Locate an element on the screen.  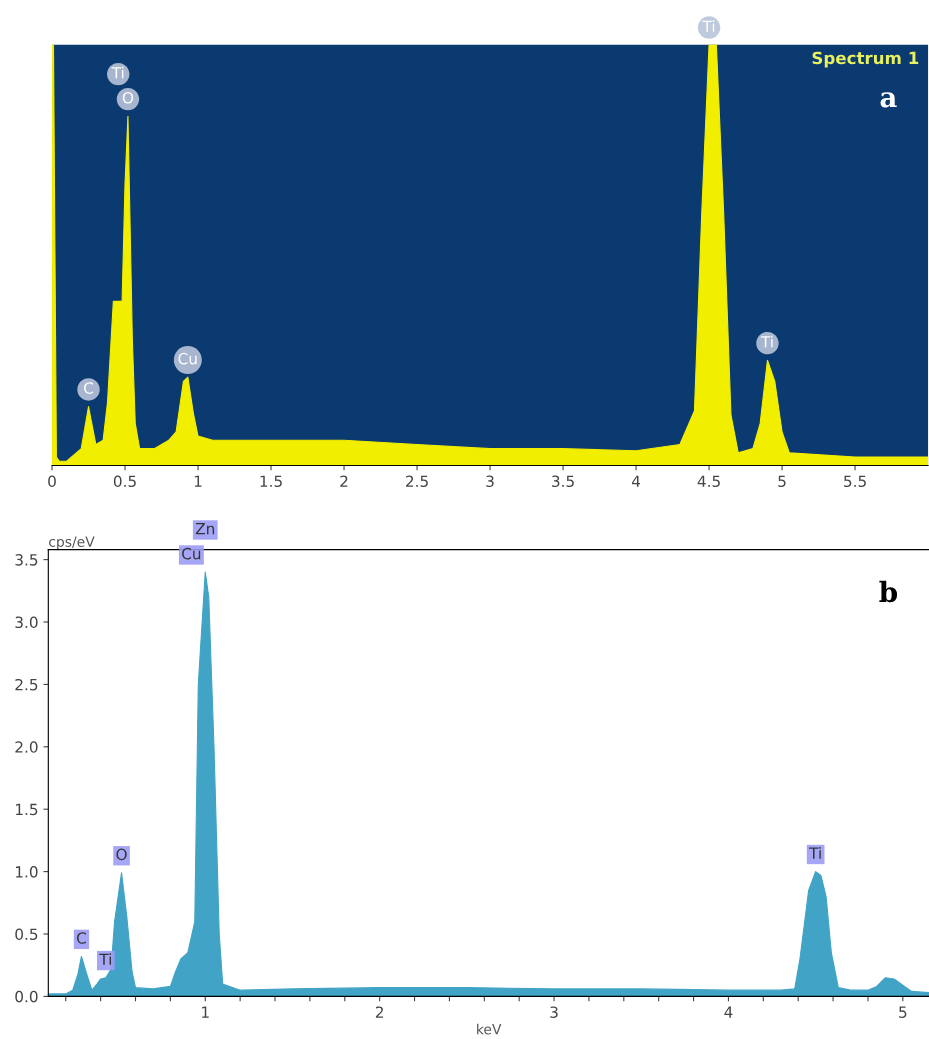
y-tick-label: 1.0 is located at coordinates (26, 872).